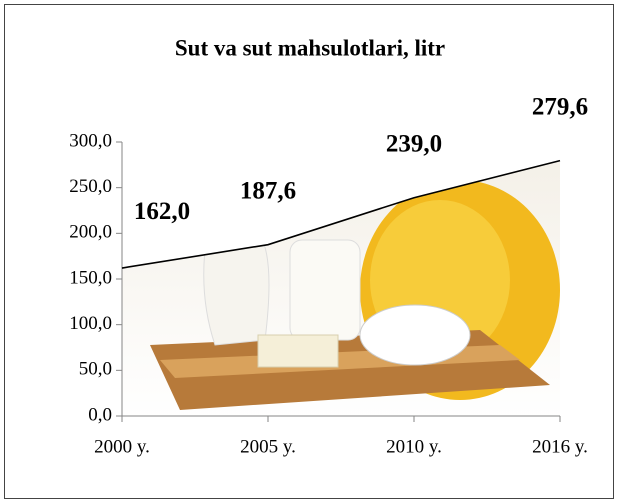  Describe the element at coordinates (560, 446) in the screenshot. I see `x-tick-label: 2016 y.` at that location.